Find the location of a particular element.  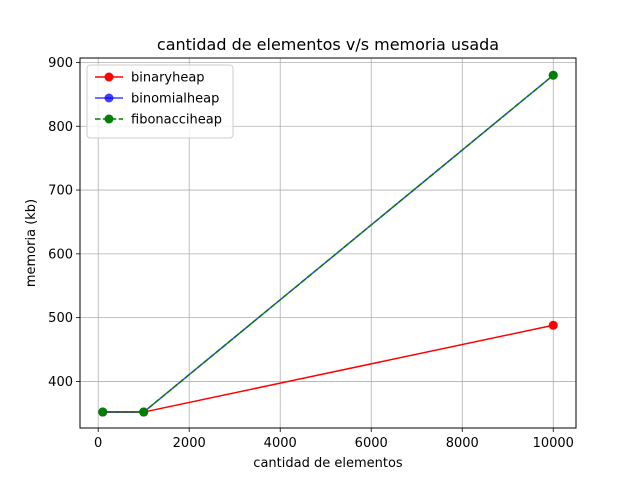

x-tick-label: 8000 is located at coordinates (462, 443).